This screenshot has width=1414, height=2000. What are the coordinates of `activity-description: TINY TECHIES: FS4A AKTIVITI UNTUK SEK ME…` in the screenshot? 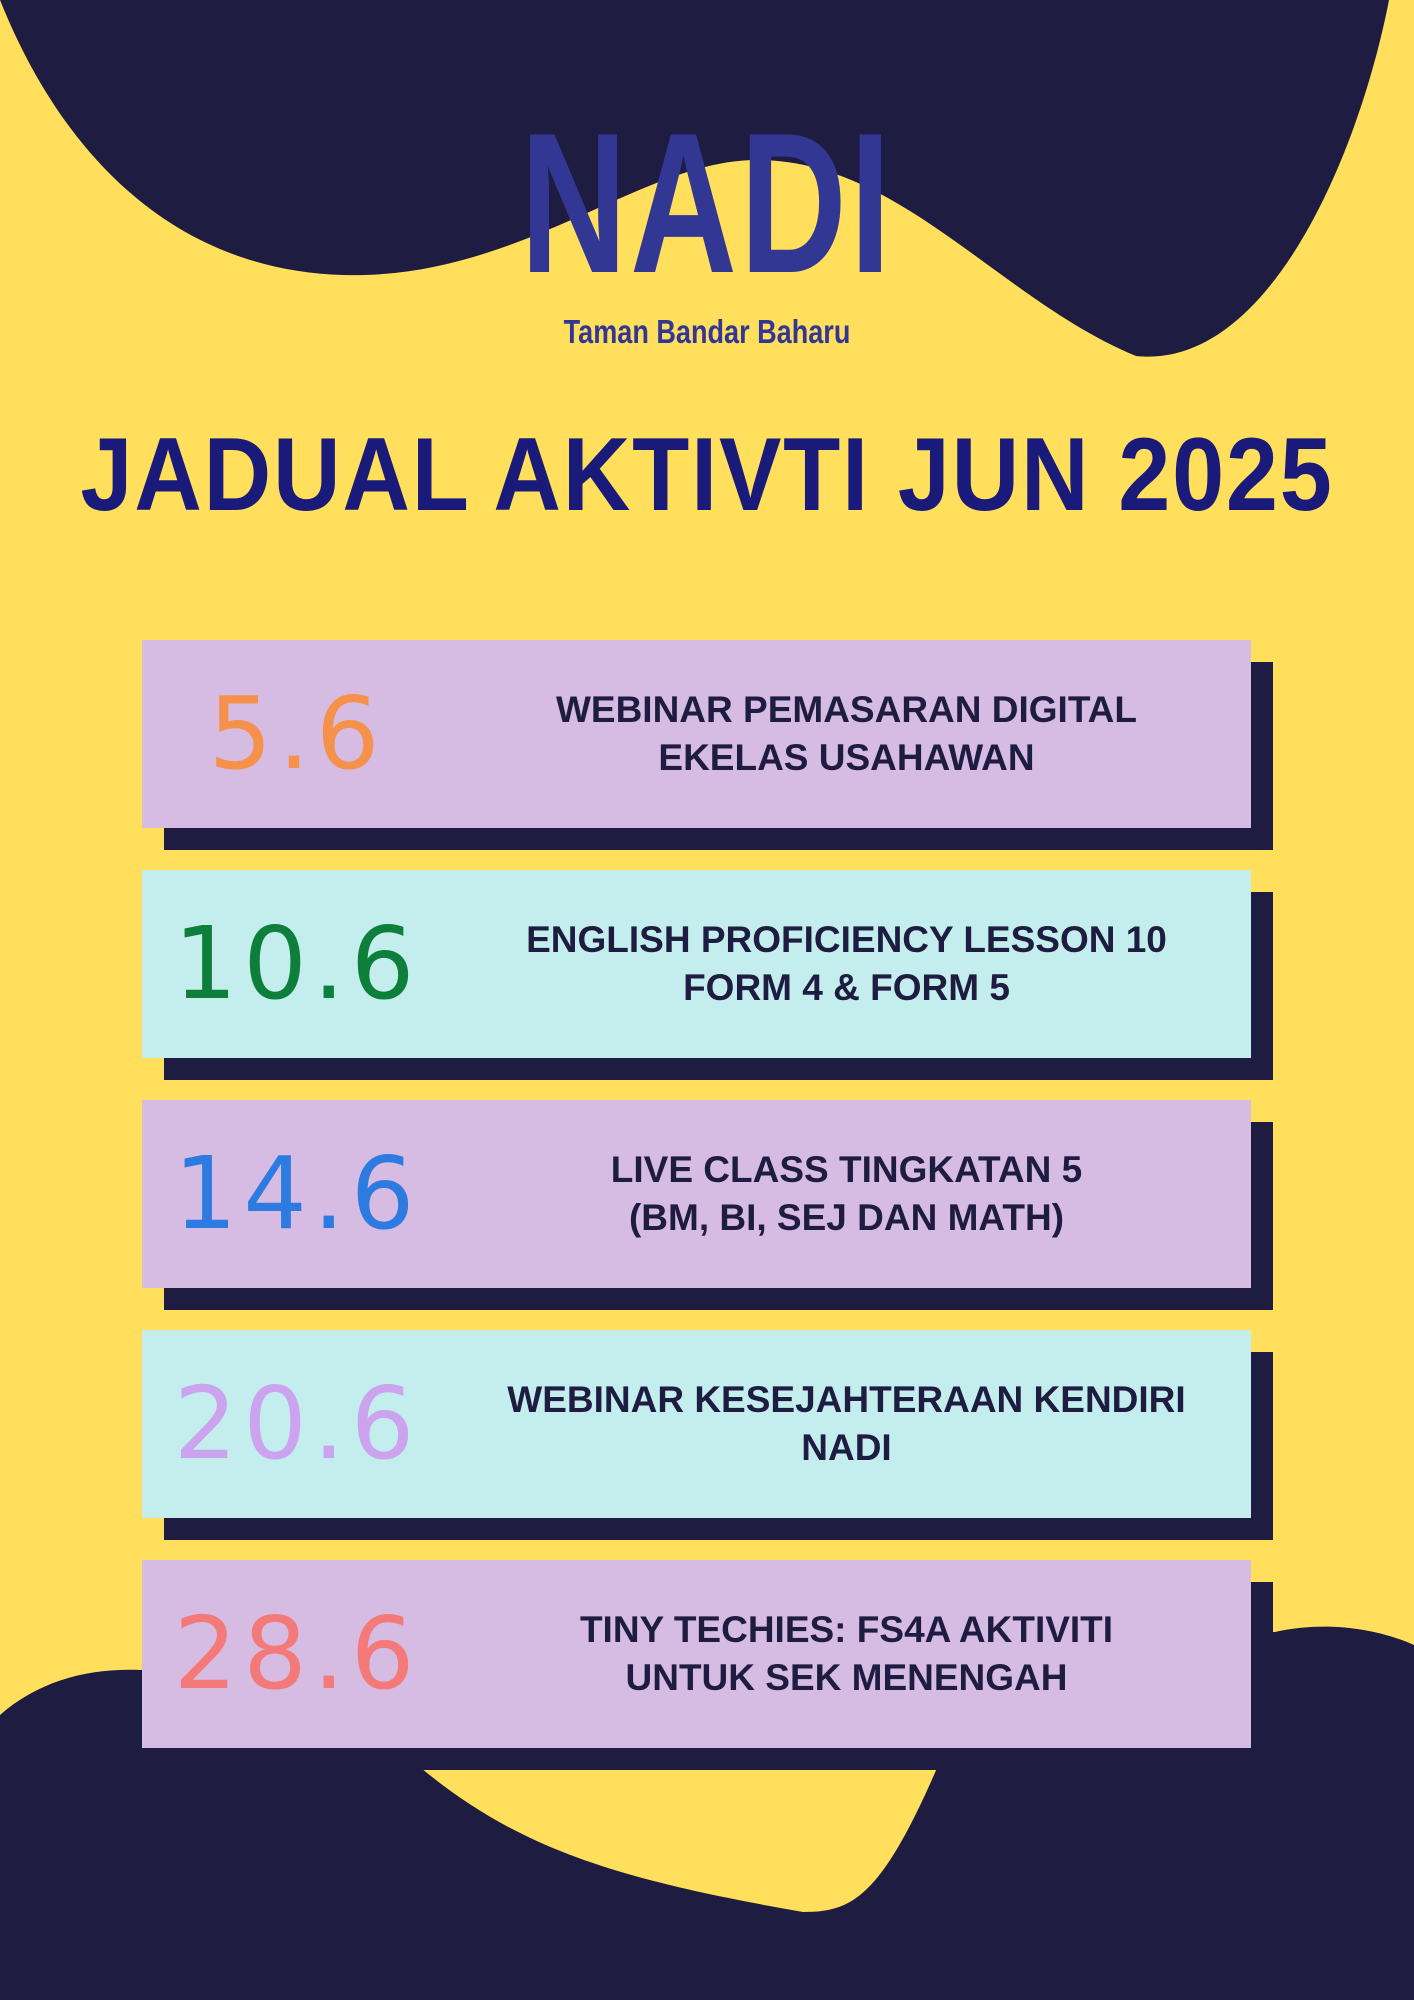 It's located at (851, 1654).